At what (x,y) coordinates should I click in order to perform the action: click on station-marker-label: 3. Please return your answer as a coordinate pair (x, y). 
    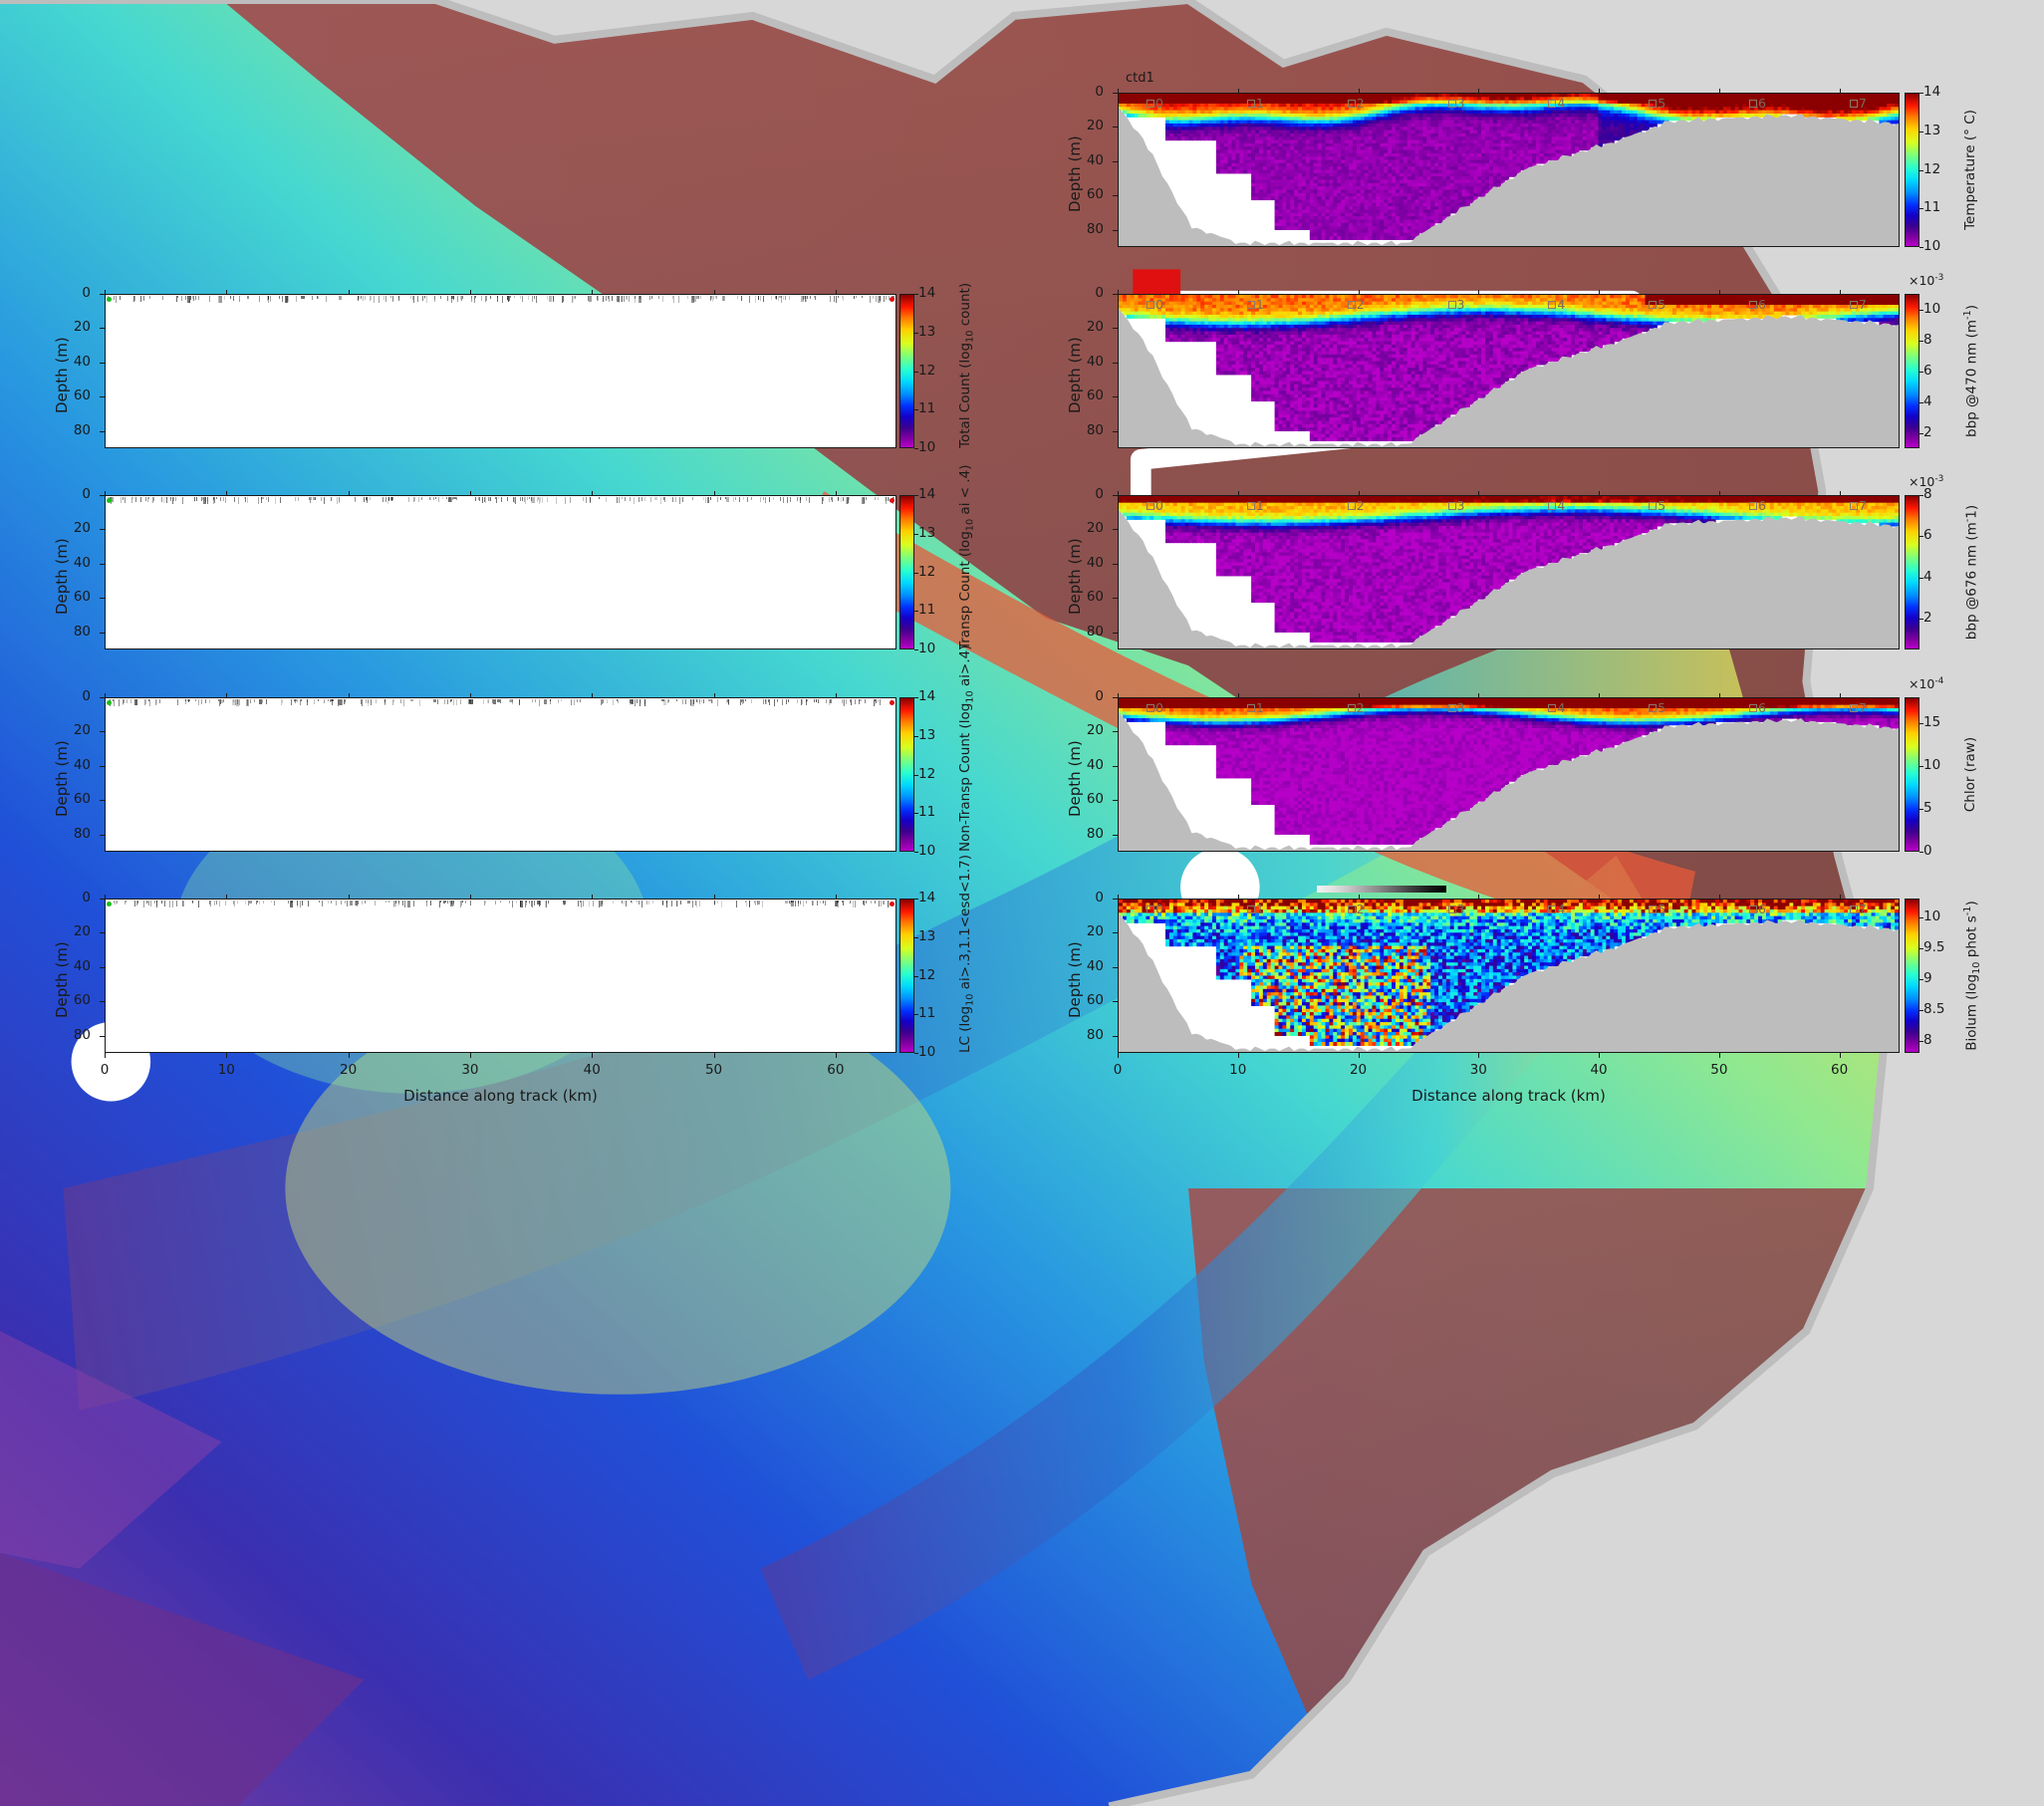
    Looking at the image, I should click on (1461, 707).